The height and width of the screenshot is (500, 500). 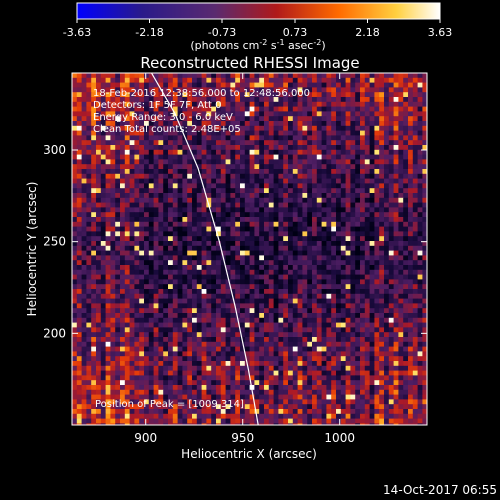 What do you see at coordinates (32, 249) in the screenshot?
I see `y-axis-label: Heliocentric Y (arcsec)` at bounding box center [32, 249].